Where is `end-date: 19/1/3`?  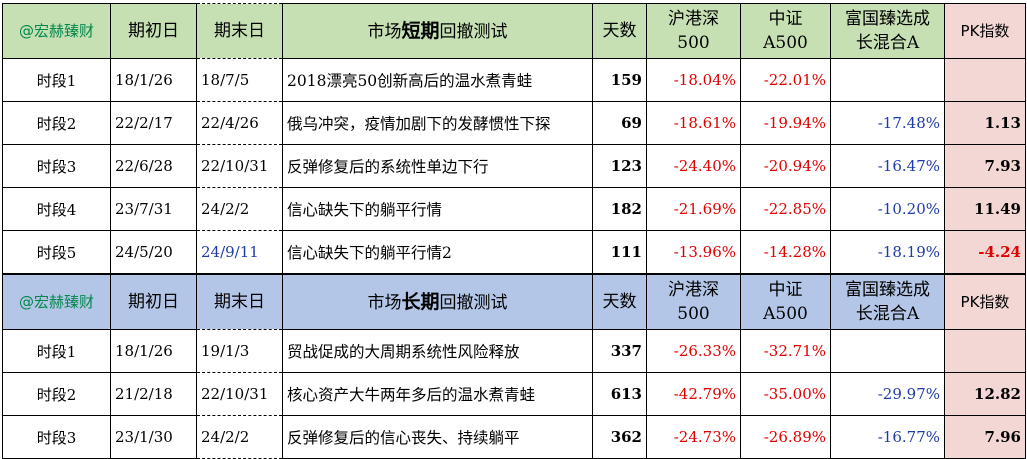 end-date: 19/1/3 is located at coordinates (239, 351).